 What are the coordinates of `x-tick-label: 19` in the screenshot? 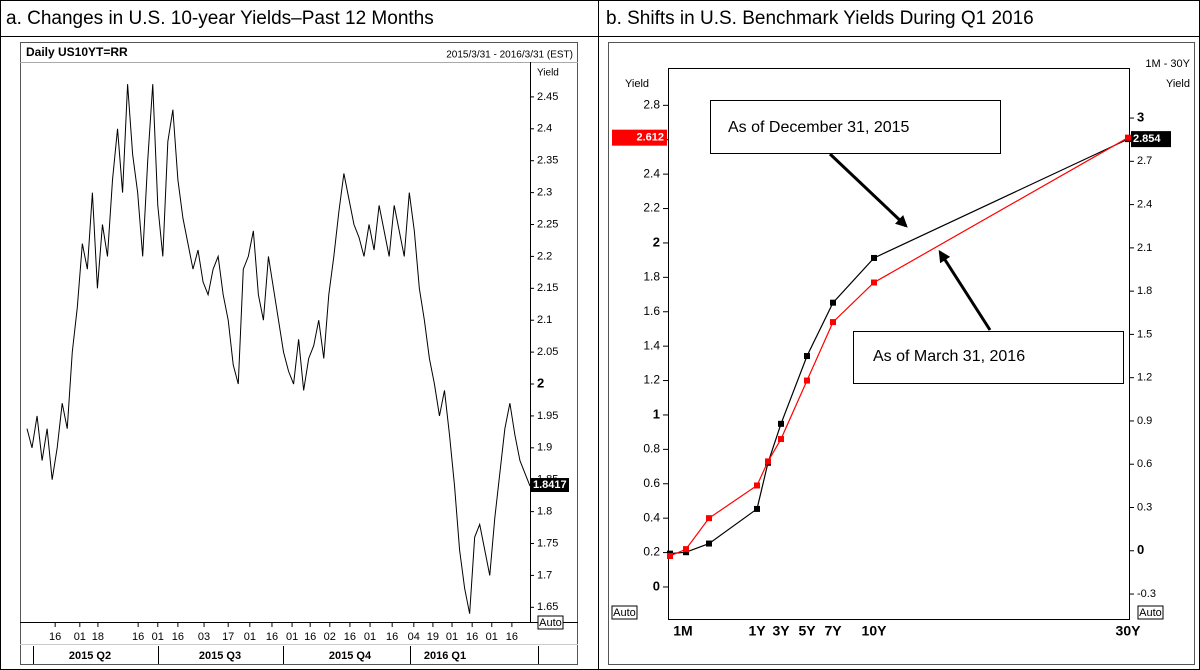 It's located at (433, 637).